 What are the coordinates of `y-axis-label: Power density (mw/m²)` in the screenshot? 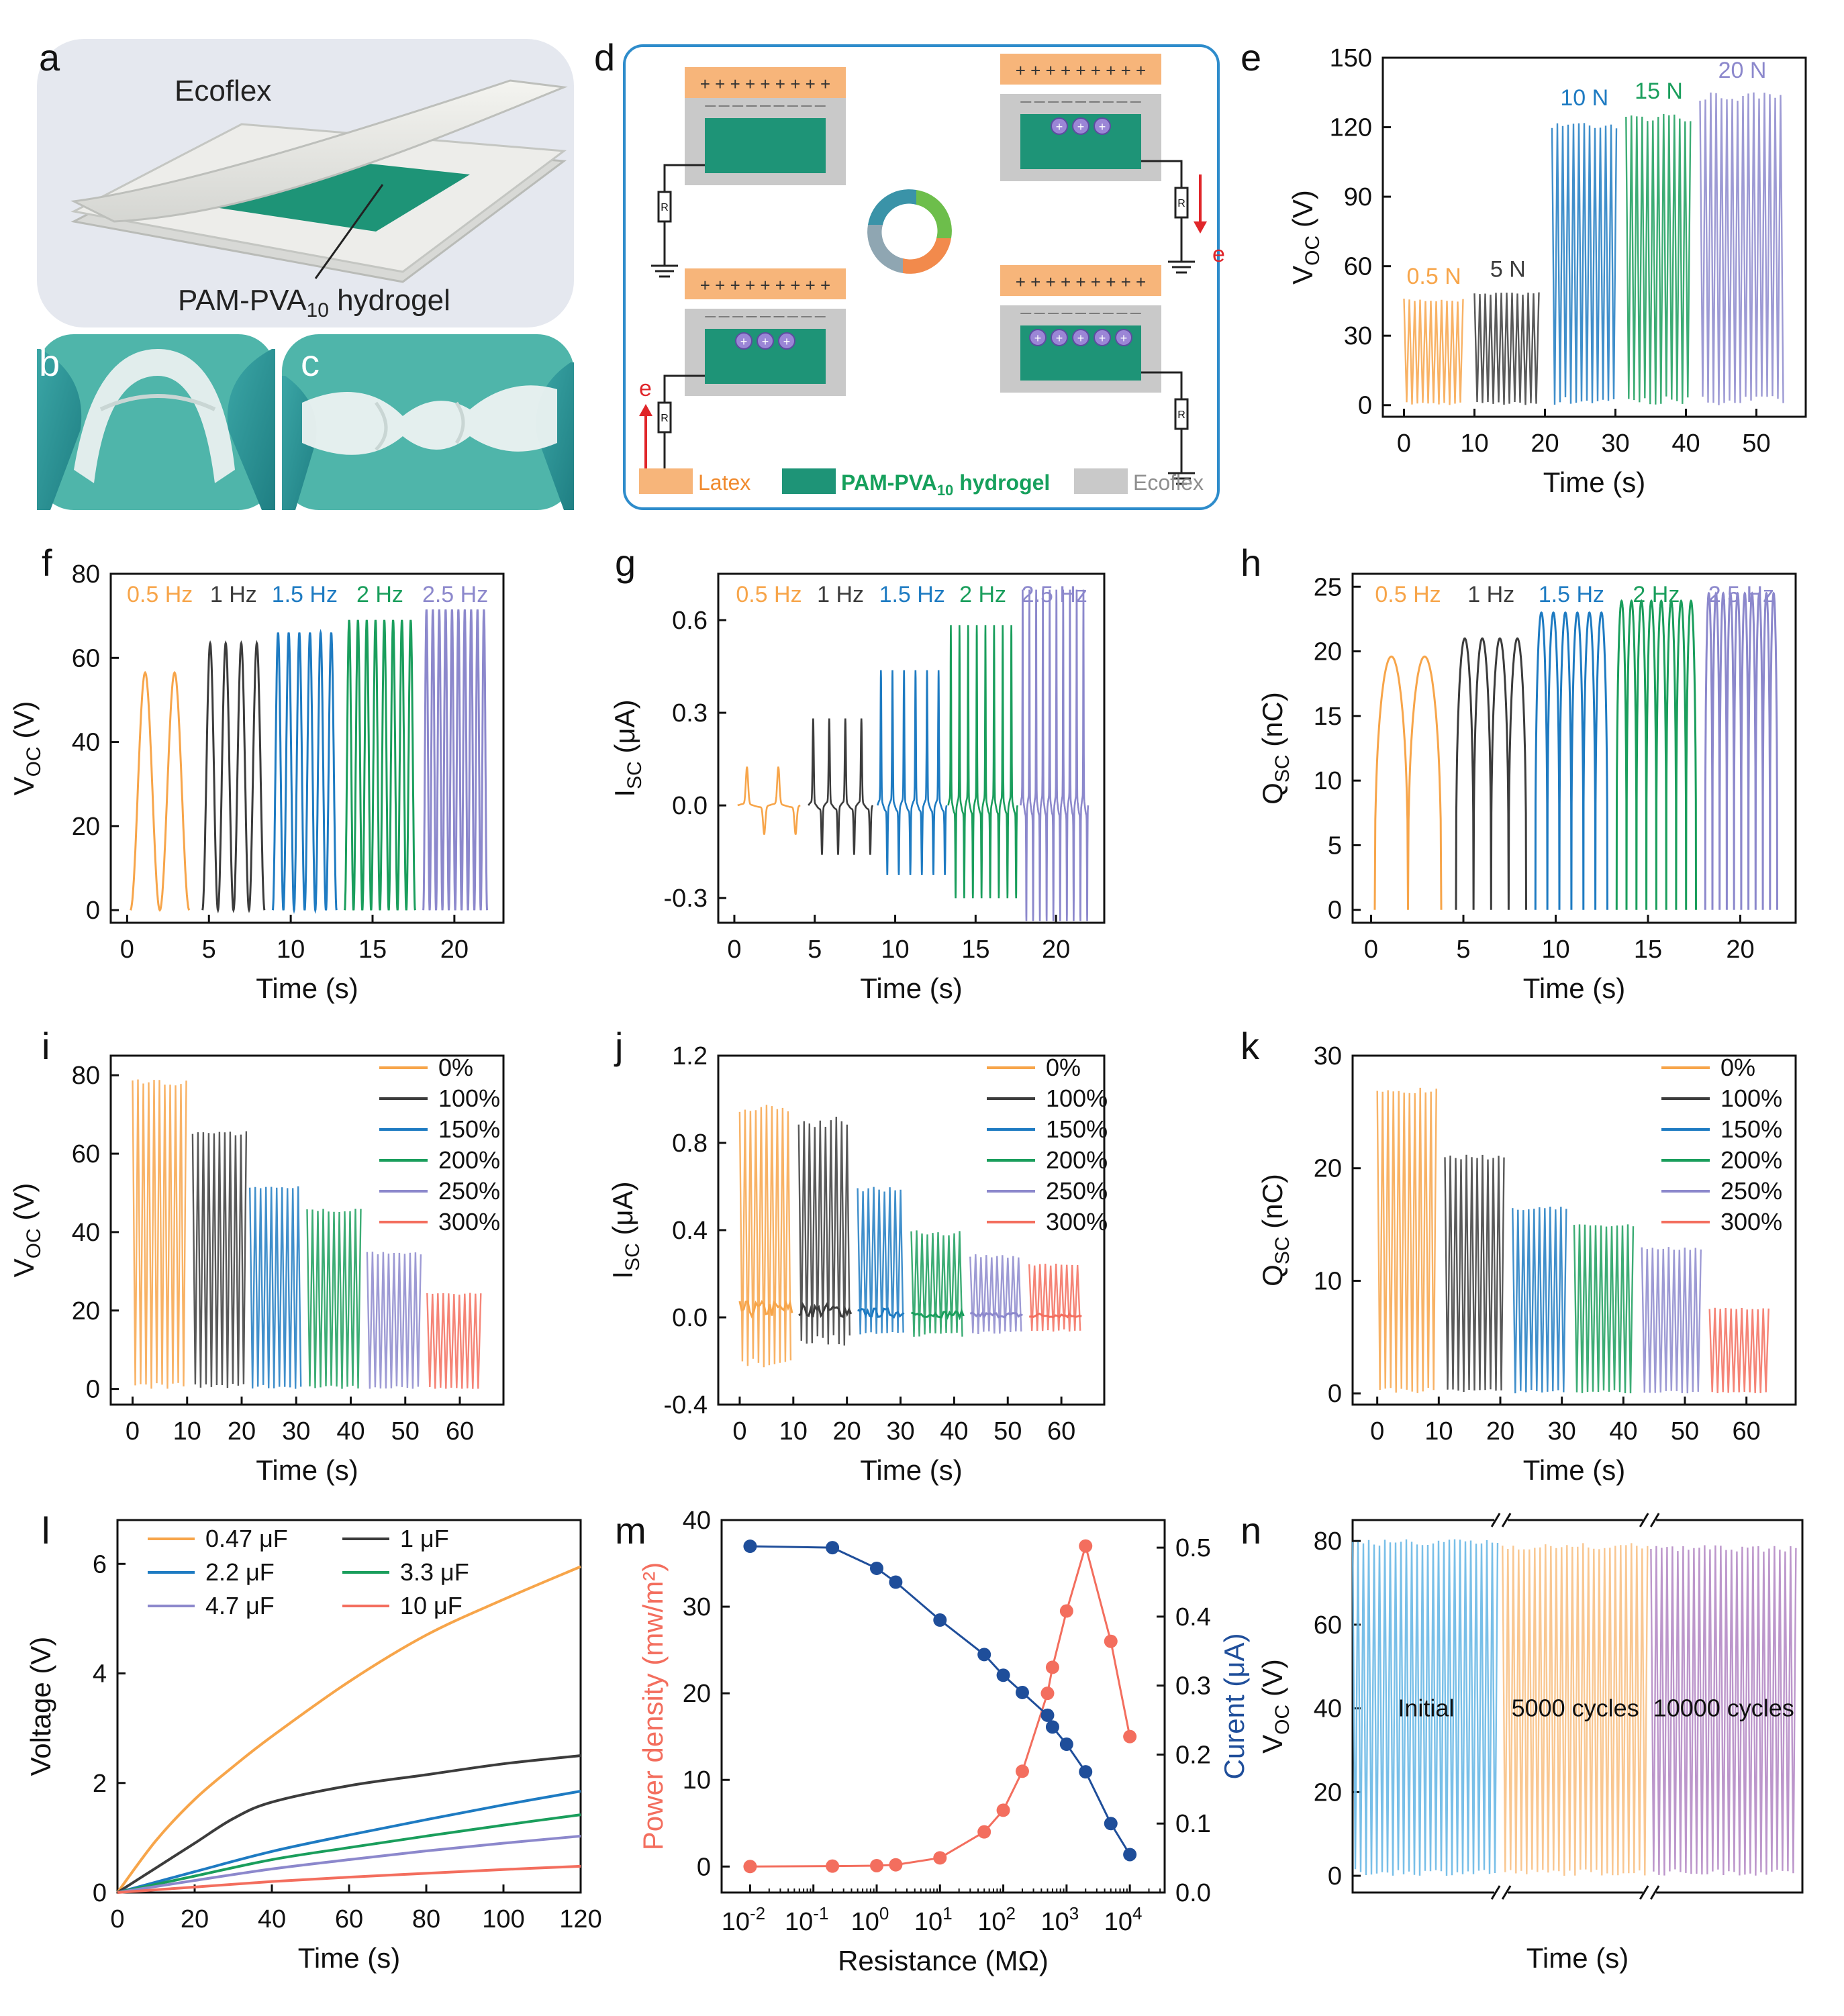 It's located at (653, 1706).